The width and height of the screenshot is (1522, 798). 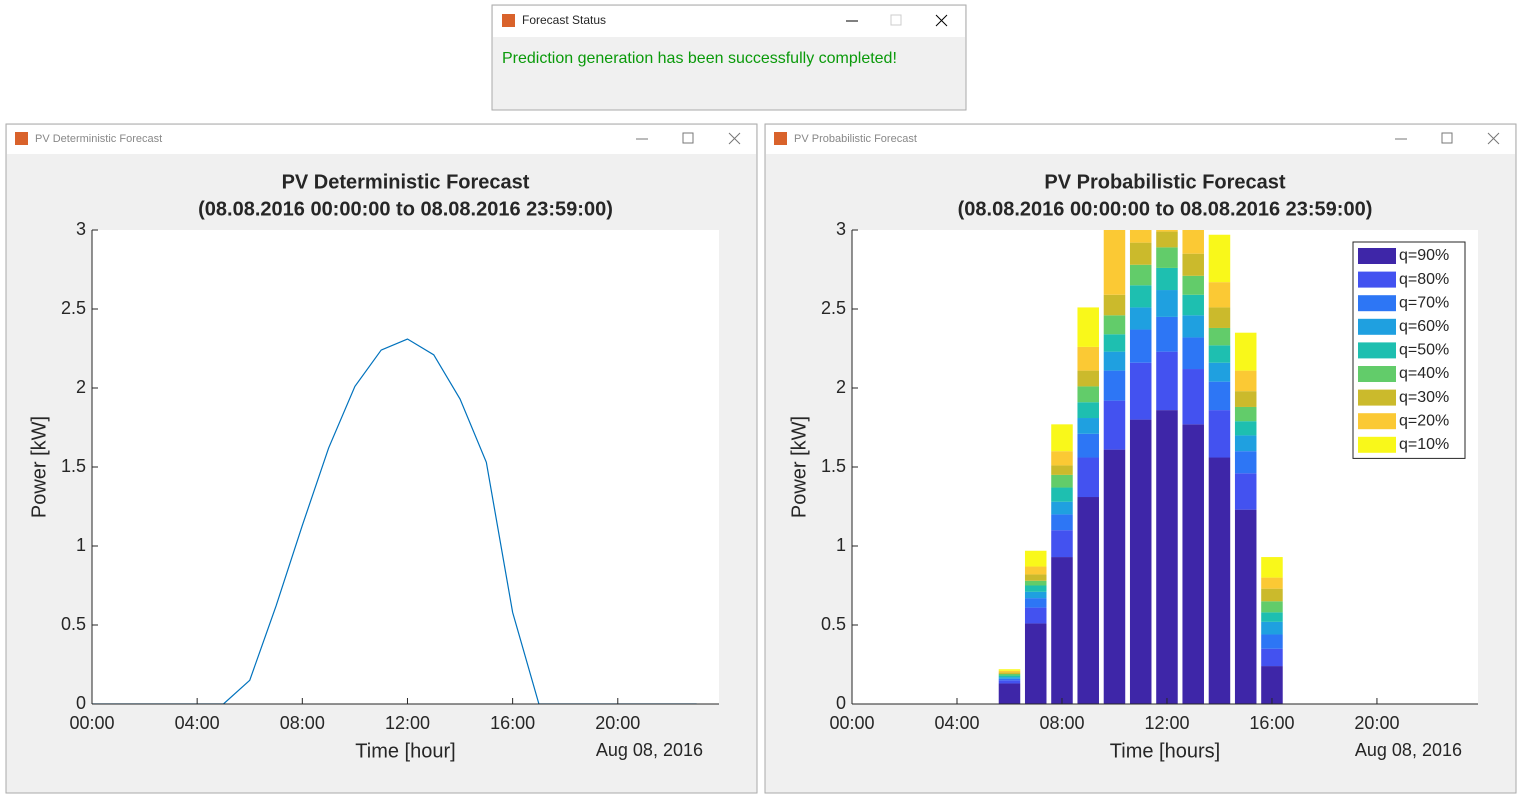 What do you see at coordinates (1424, 302) in the screenshot?
I see `legend-label: q=70%` at bounding box center [1424, 302].